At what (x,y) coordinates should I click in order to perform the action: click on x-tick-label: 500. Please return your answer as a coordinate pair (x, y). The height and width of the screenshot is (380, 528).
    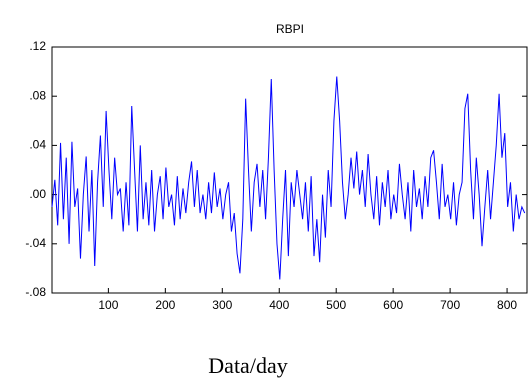
    Looking at the image, I should click on (336, 305).